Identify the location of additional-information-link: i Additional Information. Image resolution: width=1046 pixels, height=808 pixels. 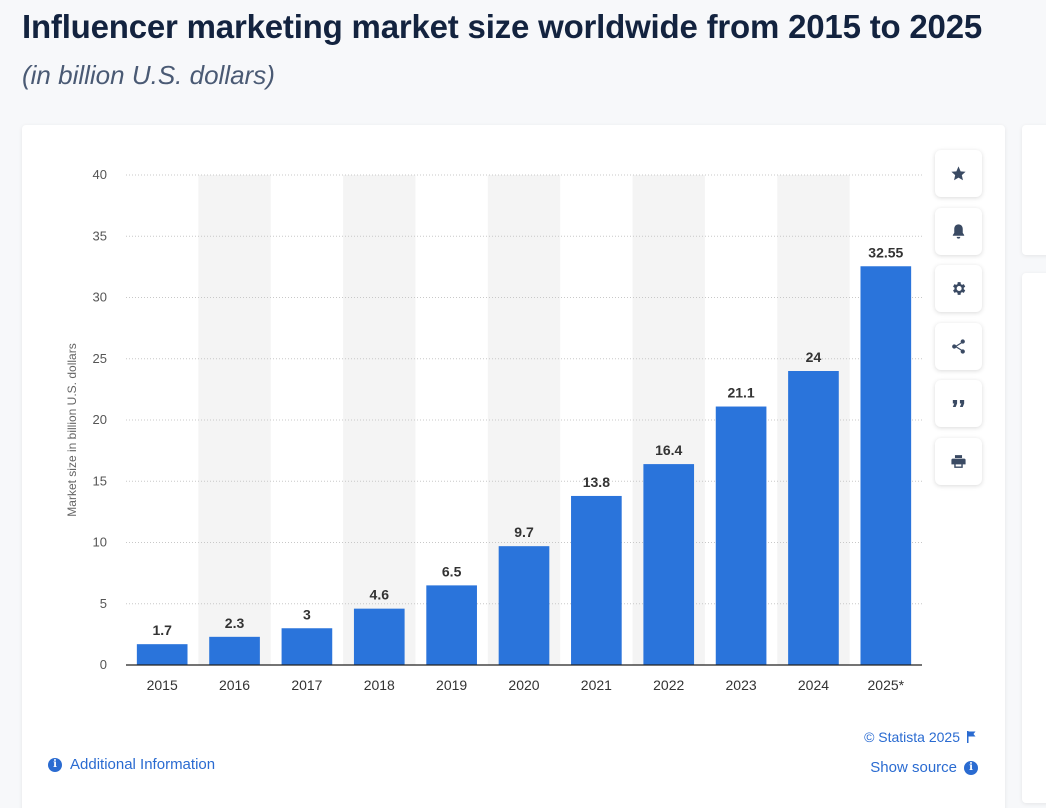
(131, 764).